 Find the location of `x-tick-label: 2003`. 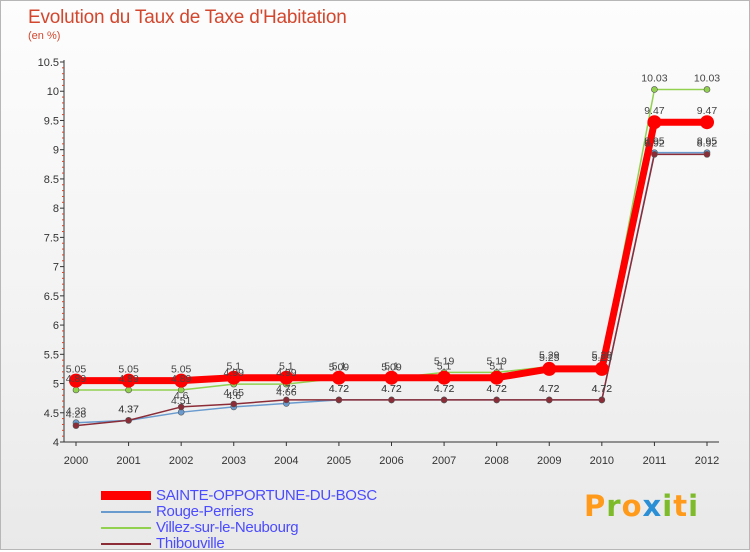

x-tick-label: 2003 is located at coordinates (234, 461).